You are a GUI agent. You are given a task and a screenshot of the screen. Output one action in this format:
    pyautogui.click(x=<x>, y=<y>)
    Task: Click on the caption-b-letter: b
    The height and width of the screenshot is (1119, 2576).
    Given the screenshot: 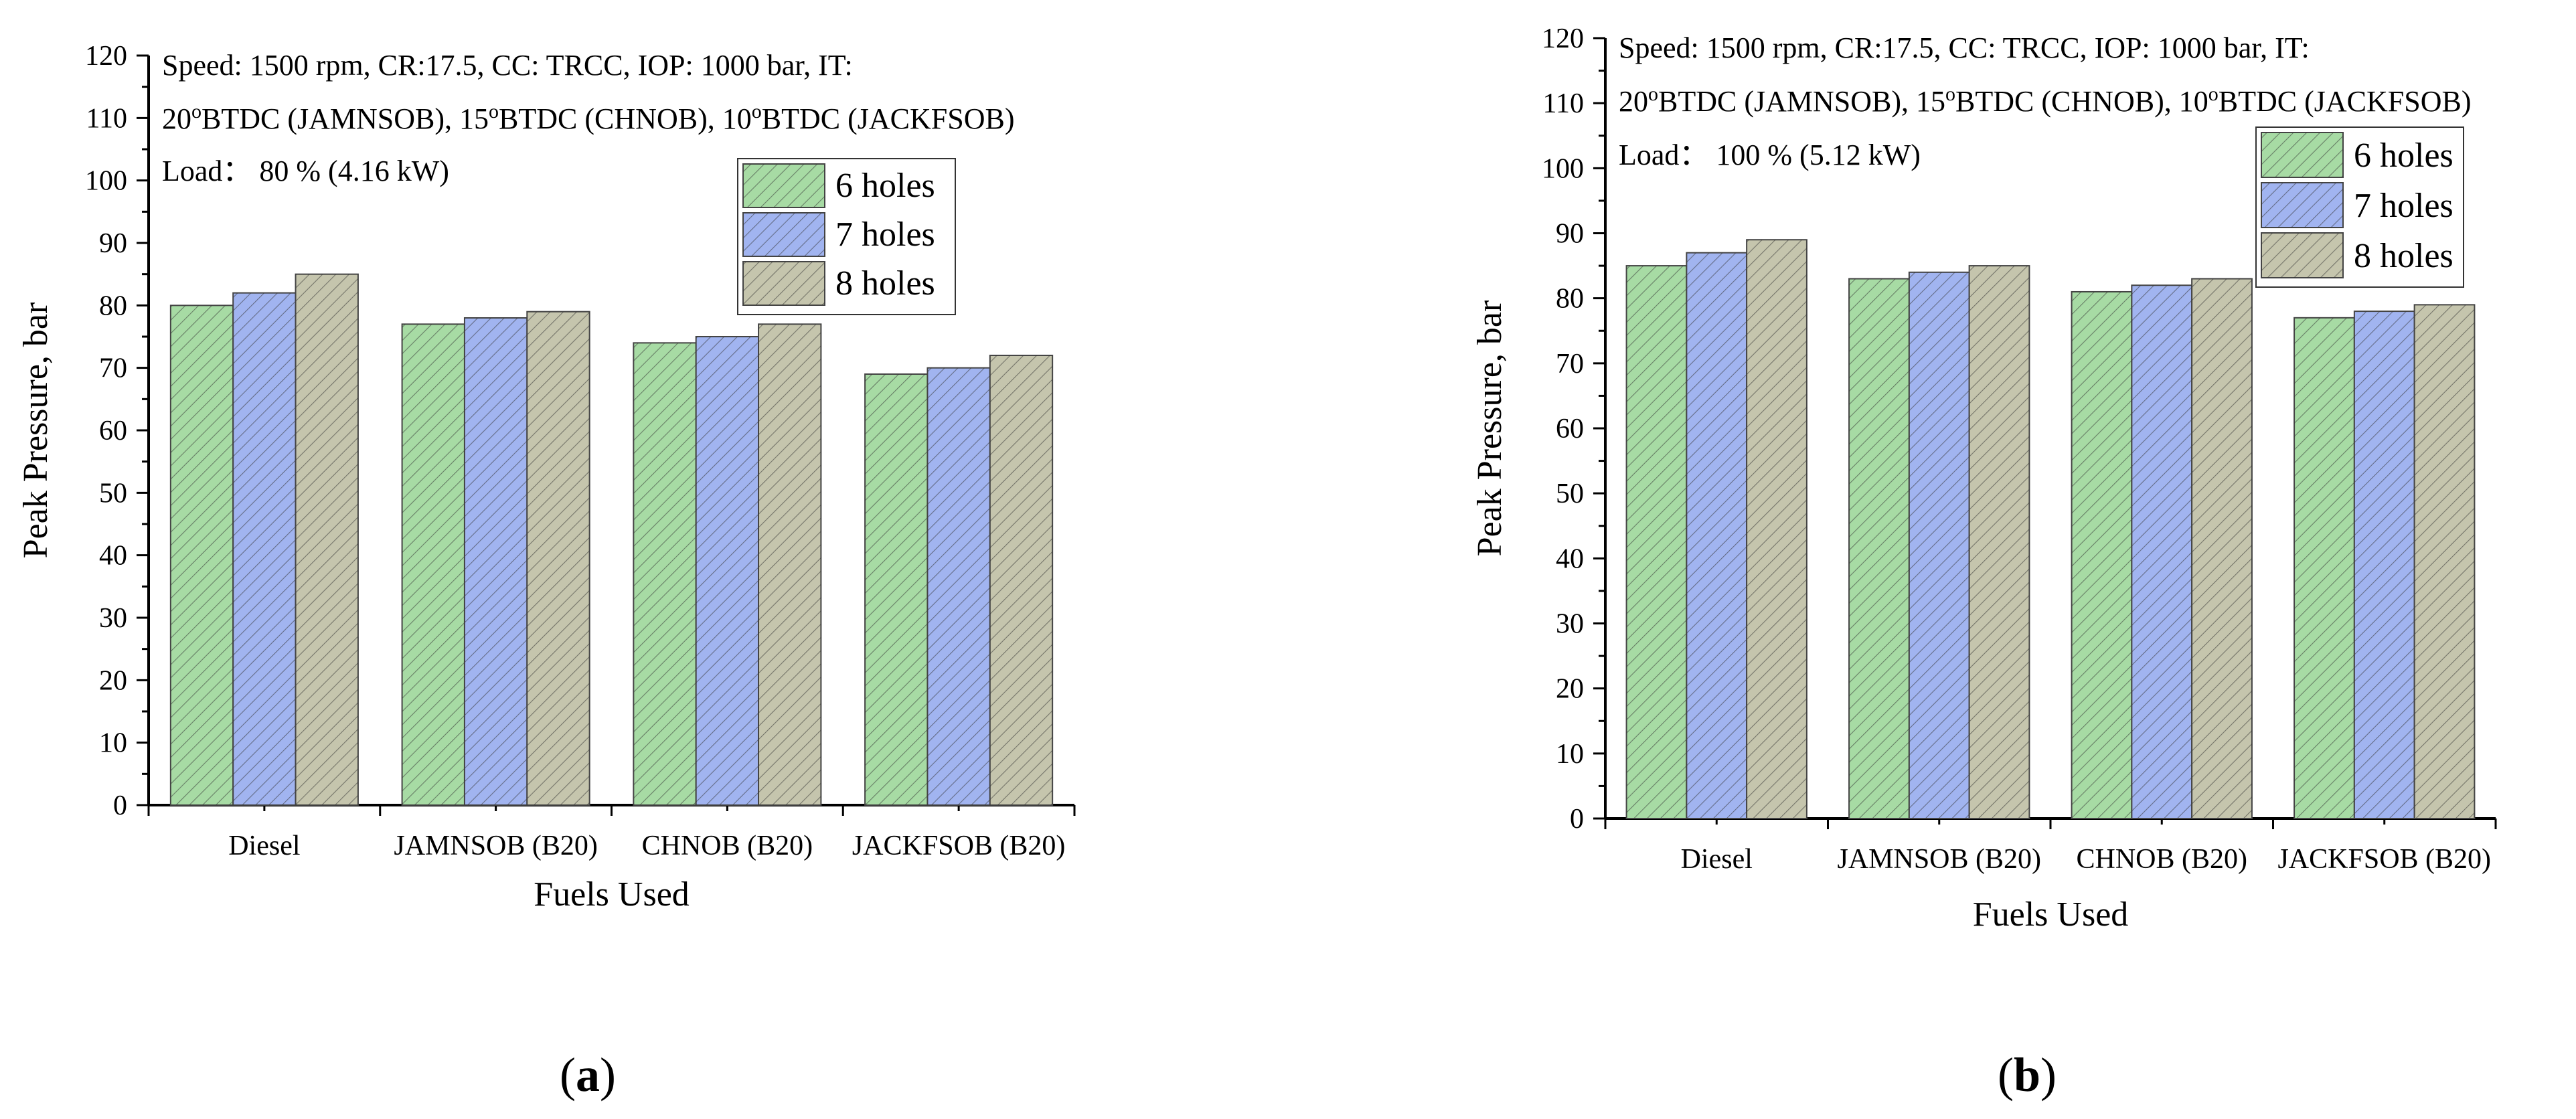 What is the action you would take?
    pyautogui.click(x=2027, y=1075)
    